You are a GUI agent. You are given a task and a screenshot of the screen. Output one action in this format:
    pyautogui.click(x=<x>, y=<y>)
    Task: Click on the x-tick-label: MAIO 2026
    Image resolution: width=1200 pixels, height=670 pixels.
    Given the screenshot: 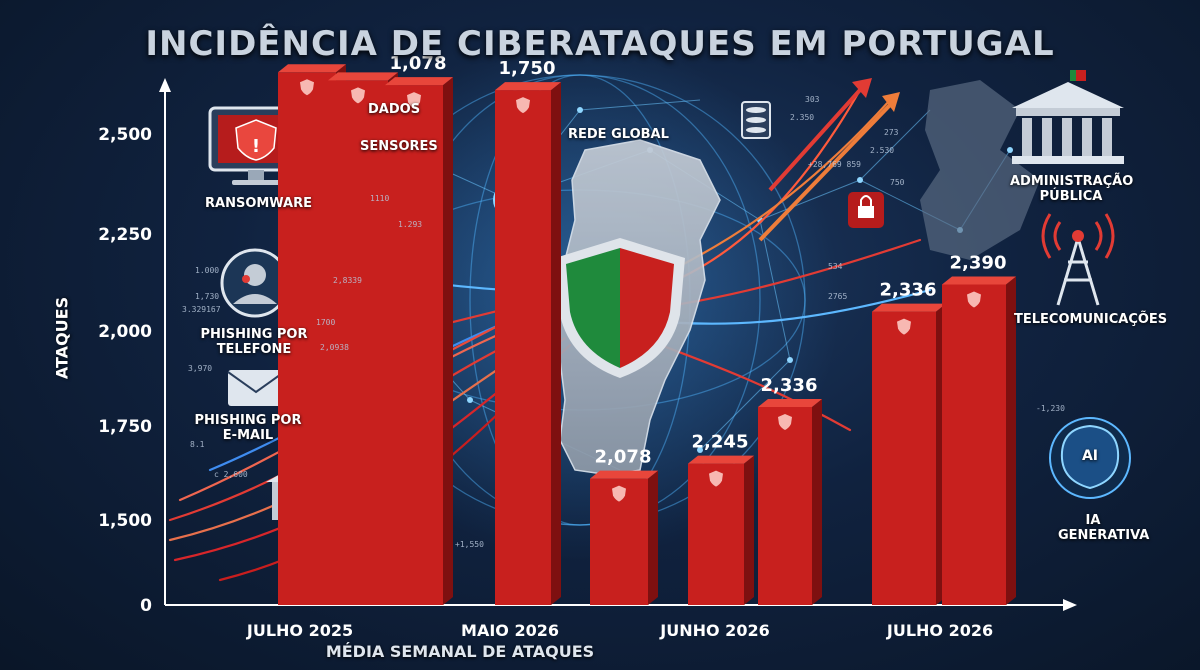 What is the action you would take?
    pyautogui.click(x=510, y=630)
    